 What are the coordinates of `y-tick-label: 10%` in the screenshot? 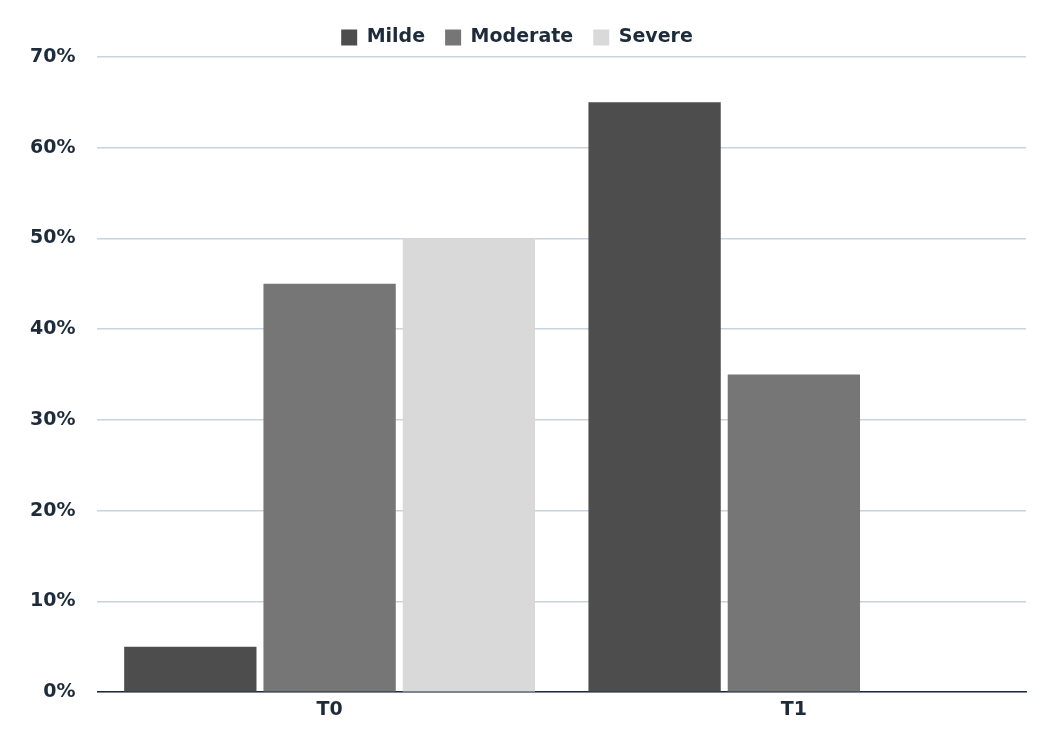 It's located at (52, 599).